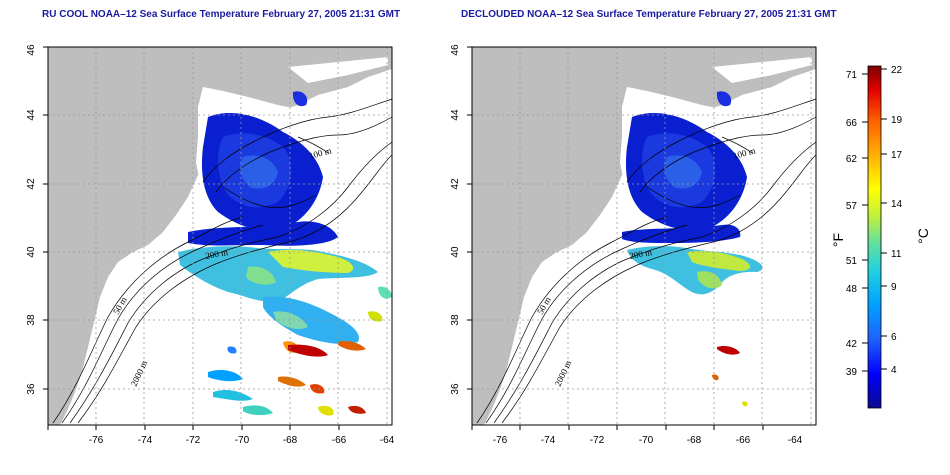  Describe the element at coordinates (31, 252) in the screenshot. I see `left-lat-tick: 40` at that location.